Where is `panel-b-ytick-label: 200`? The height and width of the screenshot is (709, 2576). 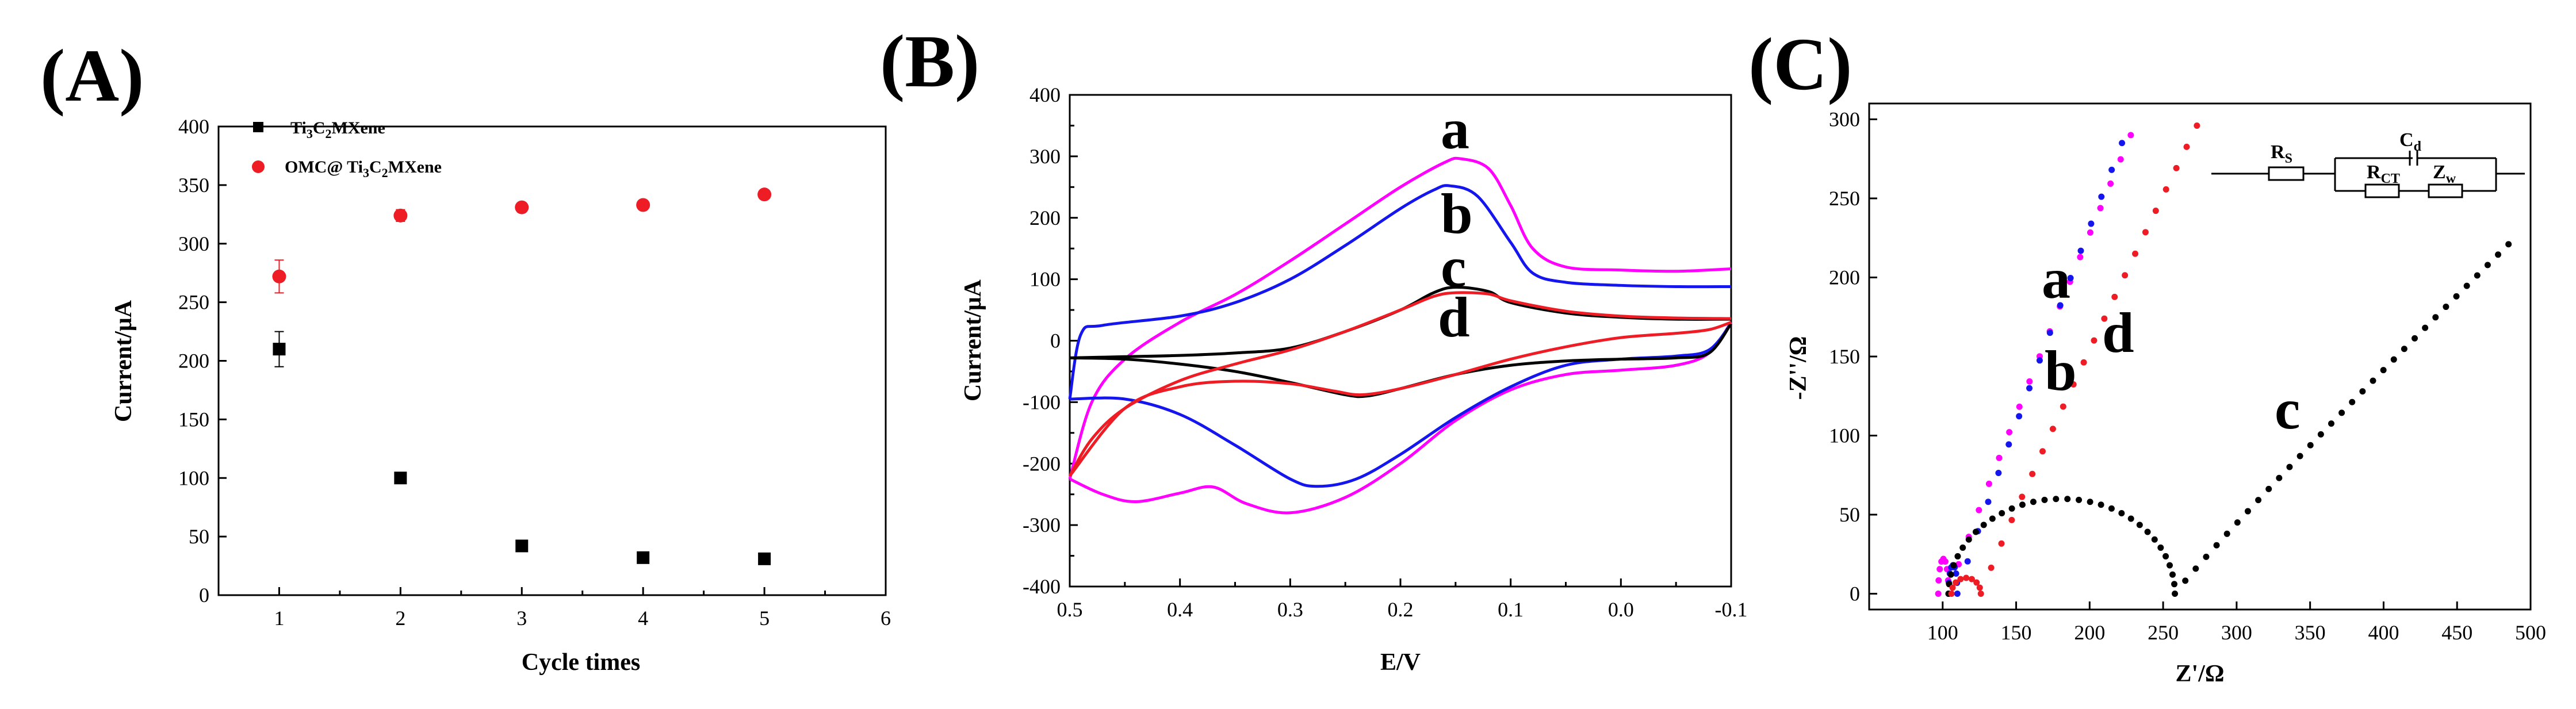 panel-b-ytick-label: 200 is located at coordinates (1045, 217).